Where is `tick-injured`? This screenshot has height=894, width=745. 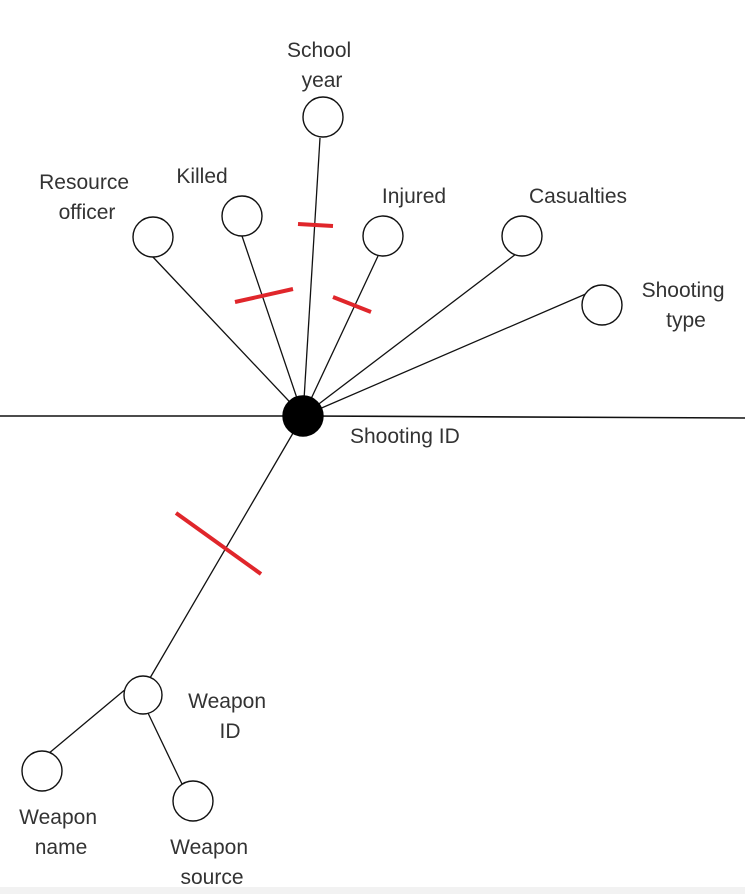
tick-injured is located at coordinates (352, 304).